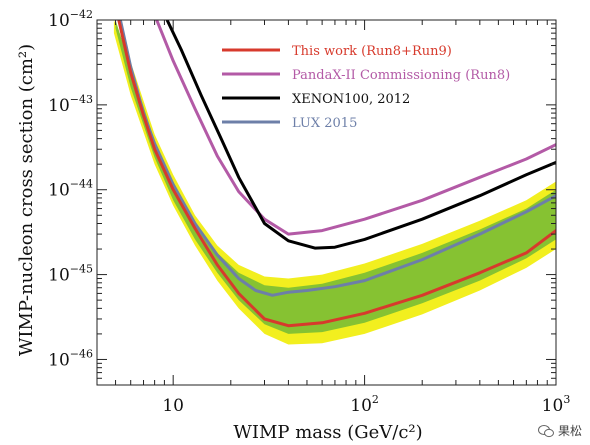 Image resolution: width=590 pixels, height=445 pixels. What do you see at coordinates (569, 431) in the screenshot?
I see `watermark-text: 果松` at bounding box center [569, 431].